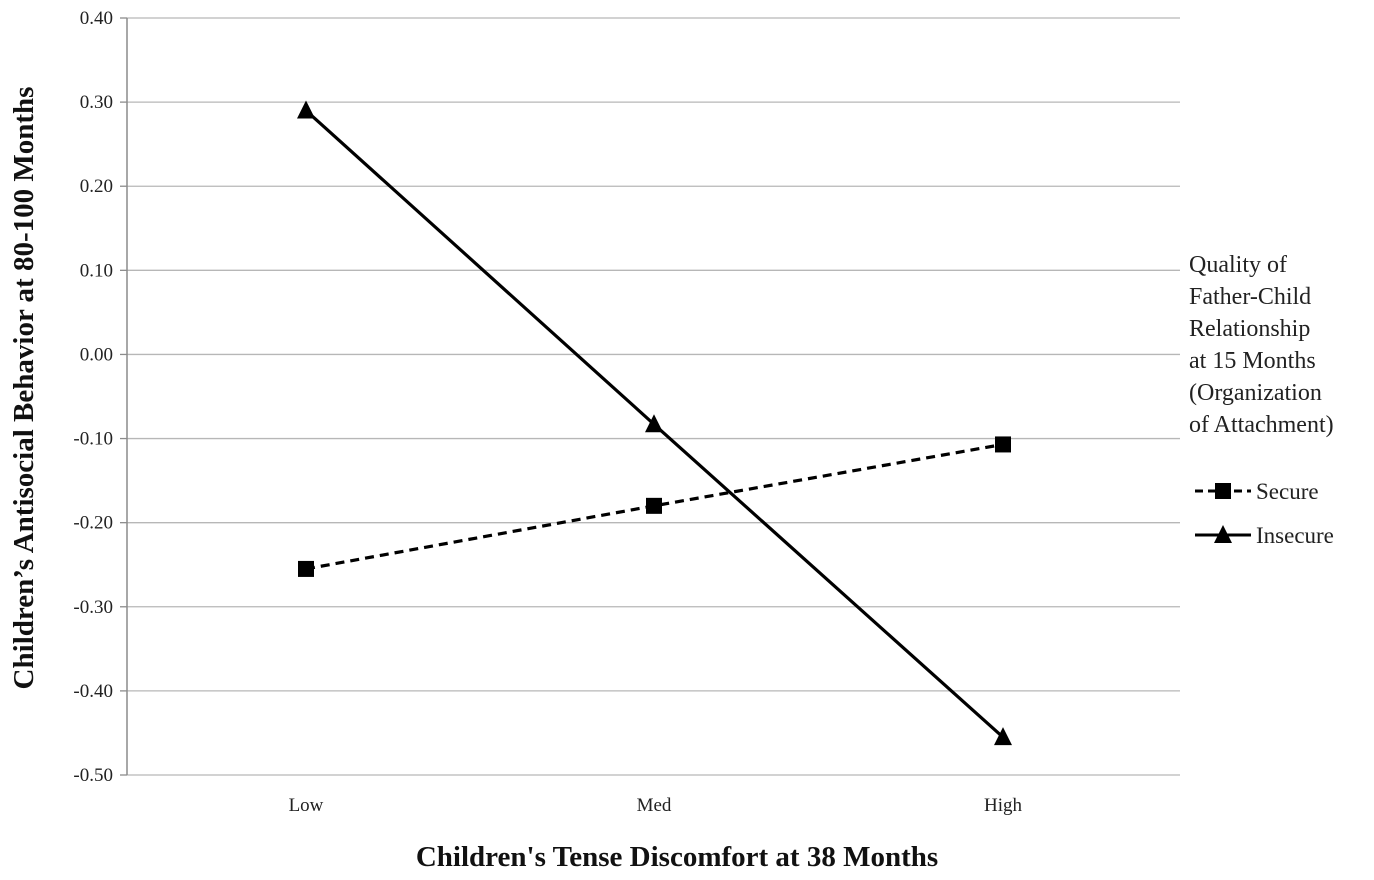 This screenshot has height=880, width=1374. Describe the element at coordinates (1223, 491) in the screenshot. I see `square-icon` at that location.